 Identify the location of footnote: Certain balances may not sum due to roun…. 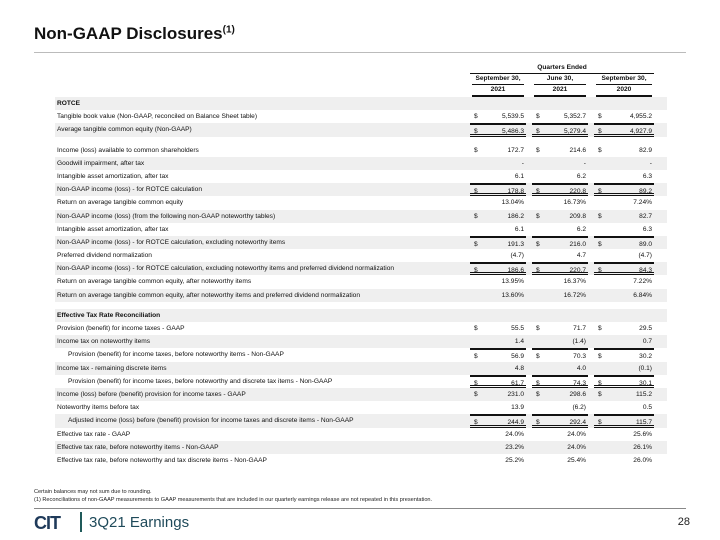
(93, 492).